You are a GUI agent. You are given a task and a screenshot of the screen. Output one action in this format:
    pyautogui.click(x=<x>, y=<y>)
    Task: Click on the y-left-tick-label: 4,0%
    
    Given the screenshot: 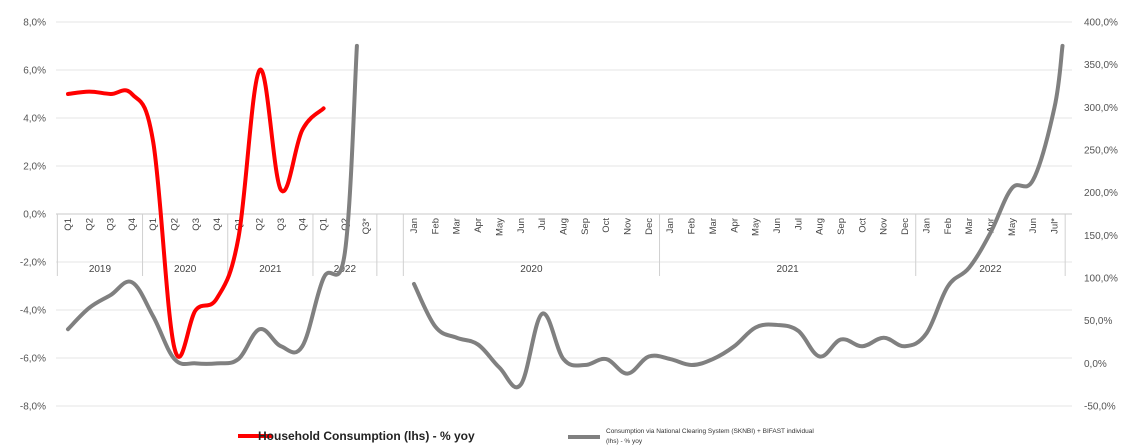 What is the action you would take?
    pyautogui.click(x=34, y=119)
    